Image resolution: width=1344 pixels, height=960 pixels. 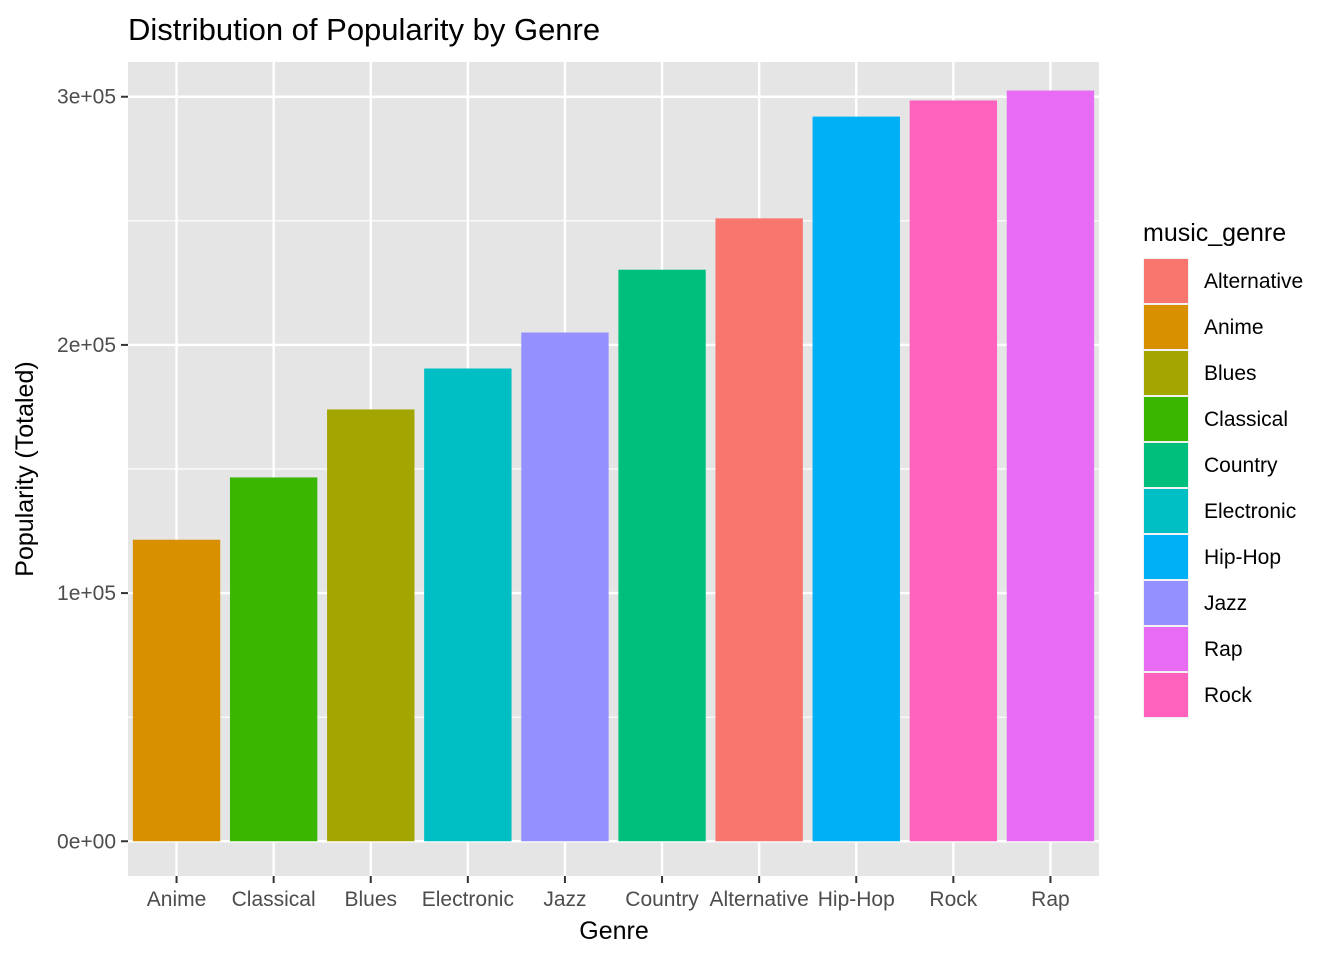 I want to click on x-tick-label: Blues, so click(x=370, y=899).